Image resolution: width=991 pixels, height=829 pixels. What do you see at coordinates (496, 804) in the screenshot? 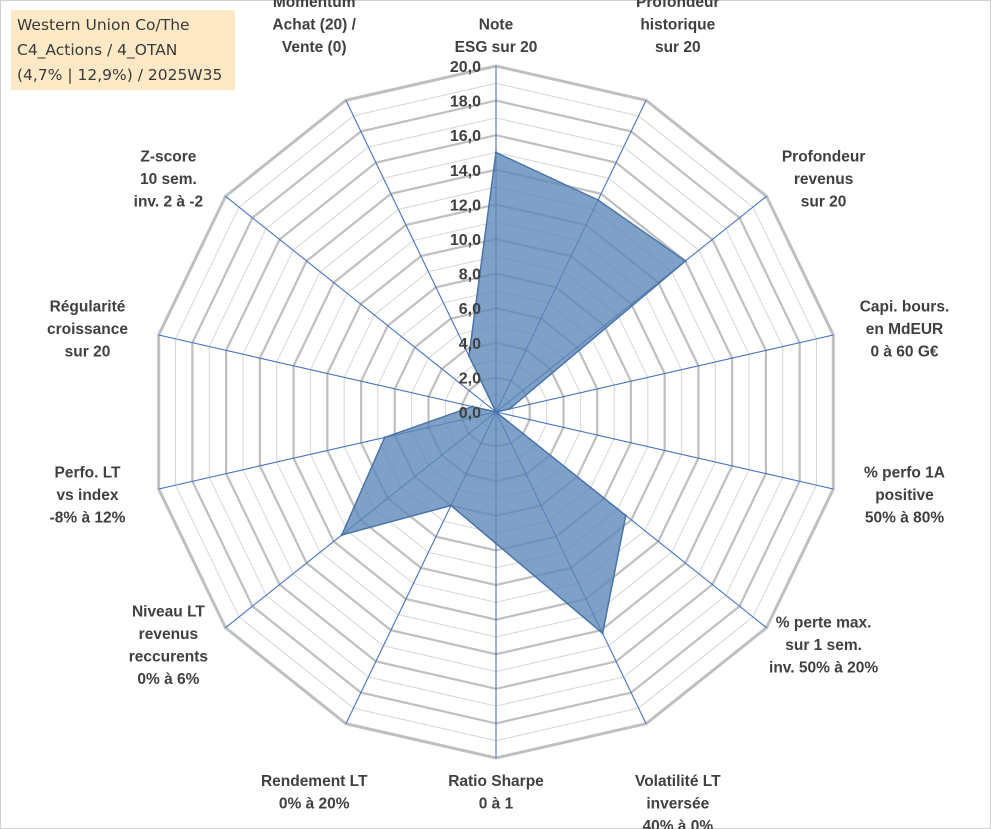
I see `axis-label-line: 0 à 1` at bounding box center [496, 804].